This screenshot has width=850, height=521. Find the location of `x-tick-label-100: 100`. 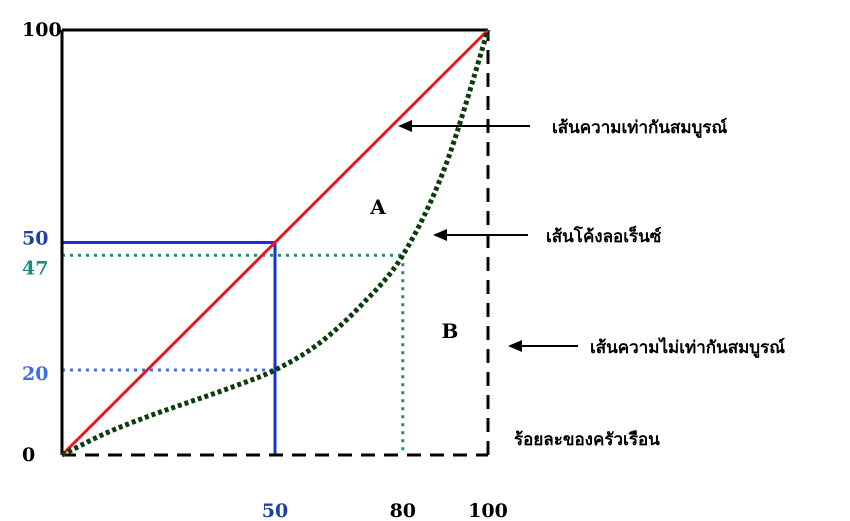

x-tick-label-100: 100 is located at coordinates (488, 510).